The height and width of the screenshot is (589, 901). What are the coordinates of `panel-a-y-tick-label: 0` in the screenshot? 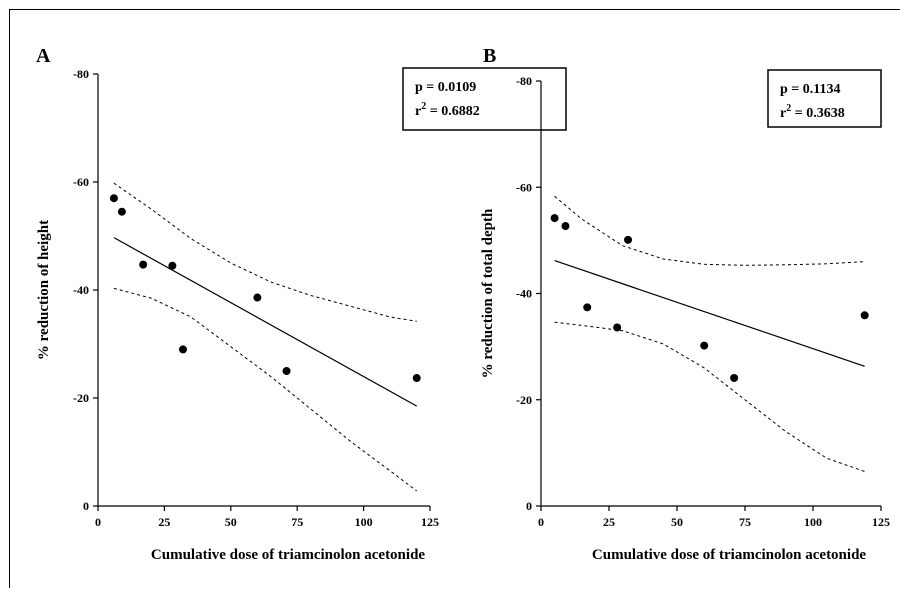 It's located at (86, 506).